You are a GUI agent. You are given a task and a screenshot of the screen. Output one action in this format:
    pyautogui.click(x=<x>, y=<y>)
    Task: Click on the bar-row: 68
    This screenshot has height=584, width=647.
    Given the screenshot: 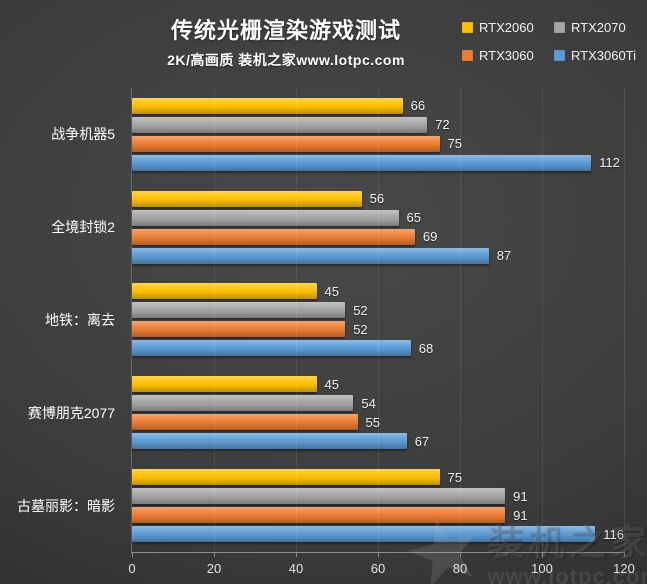 What is the action you would take?
    pyautogui.click(x=378, y=348)
    